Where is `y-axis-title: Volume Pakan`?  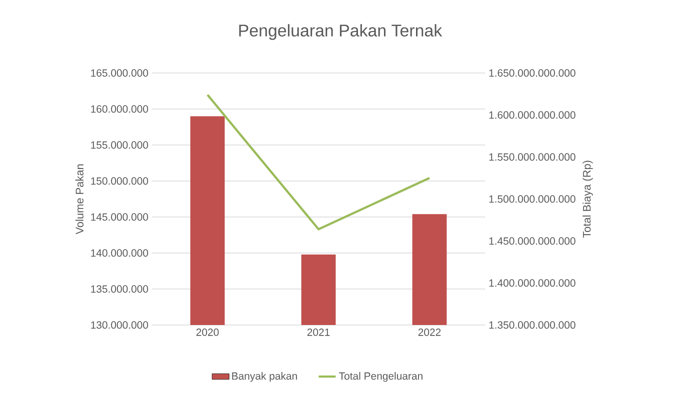 y-axis-title: Volume Pakan is located at coordinates (79, 199).